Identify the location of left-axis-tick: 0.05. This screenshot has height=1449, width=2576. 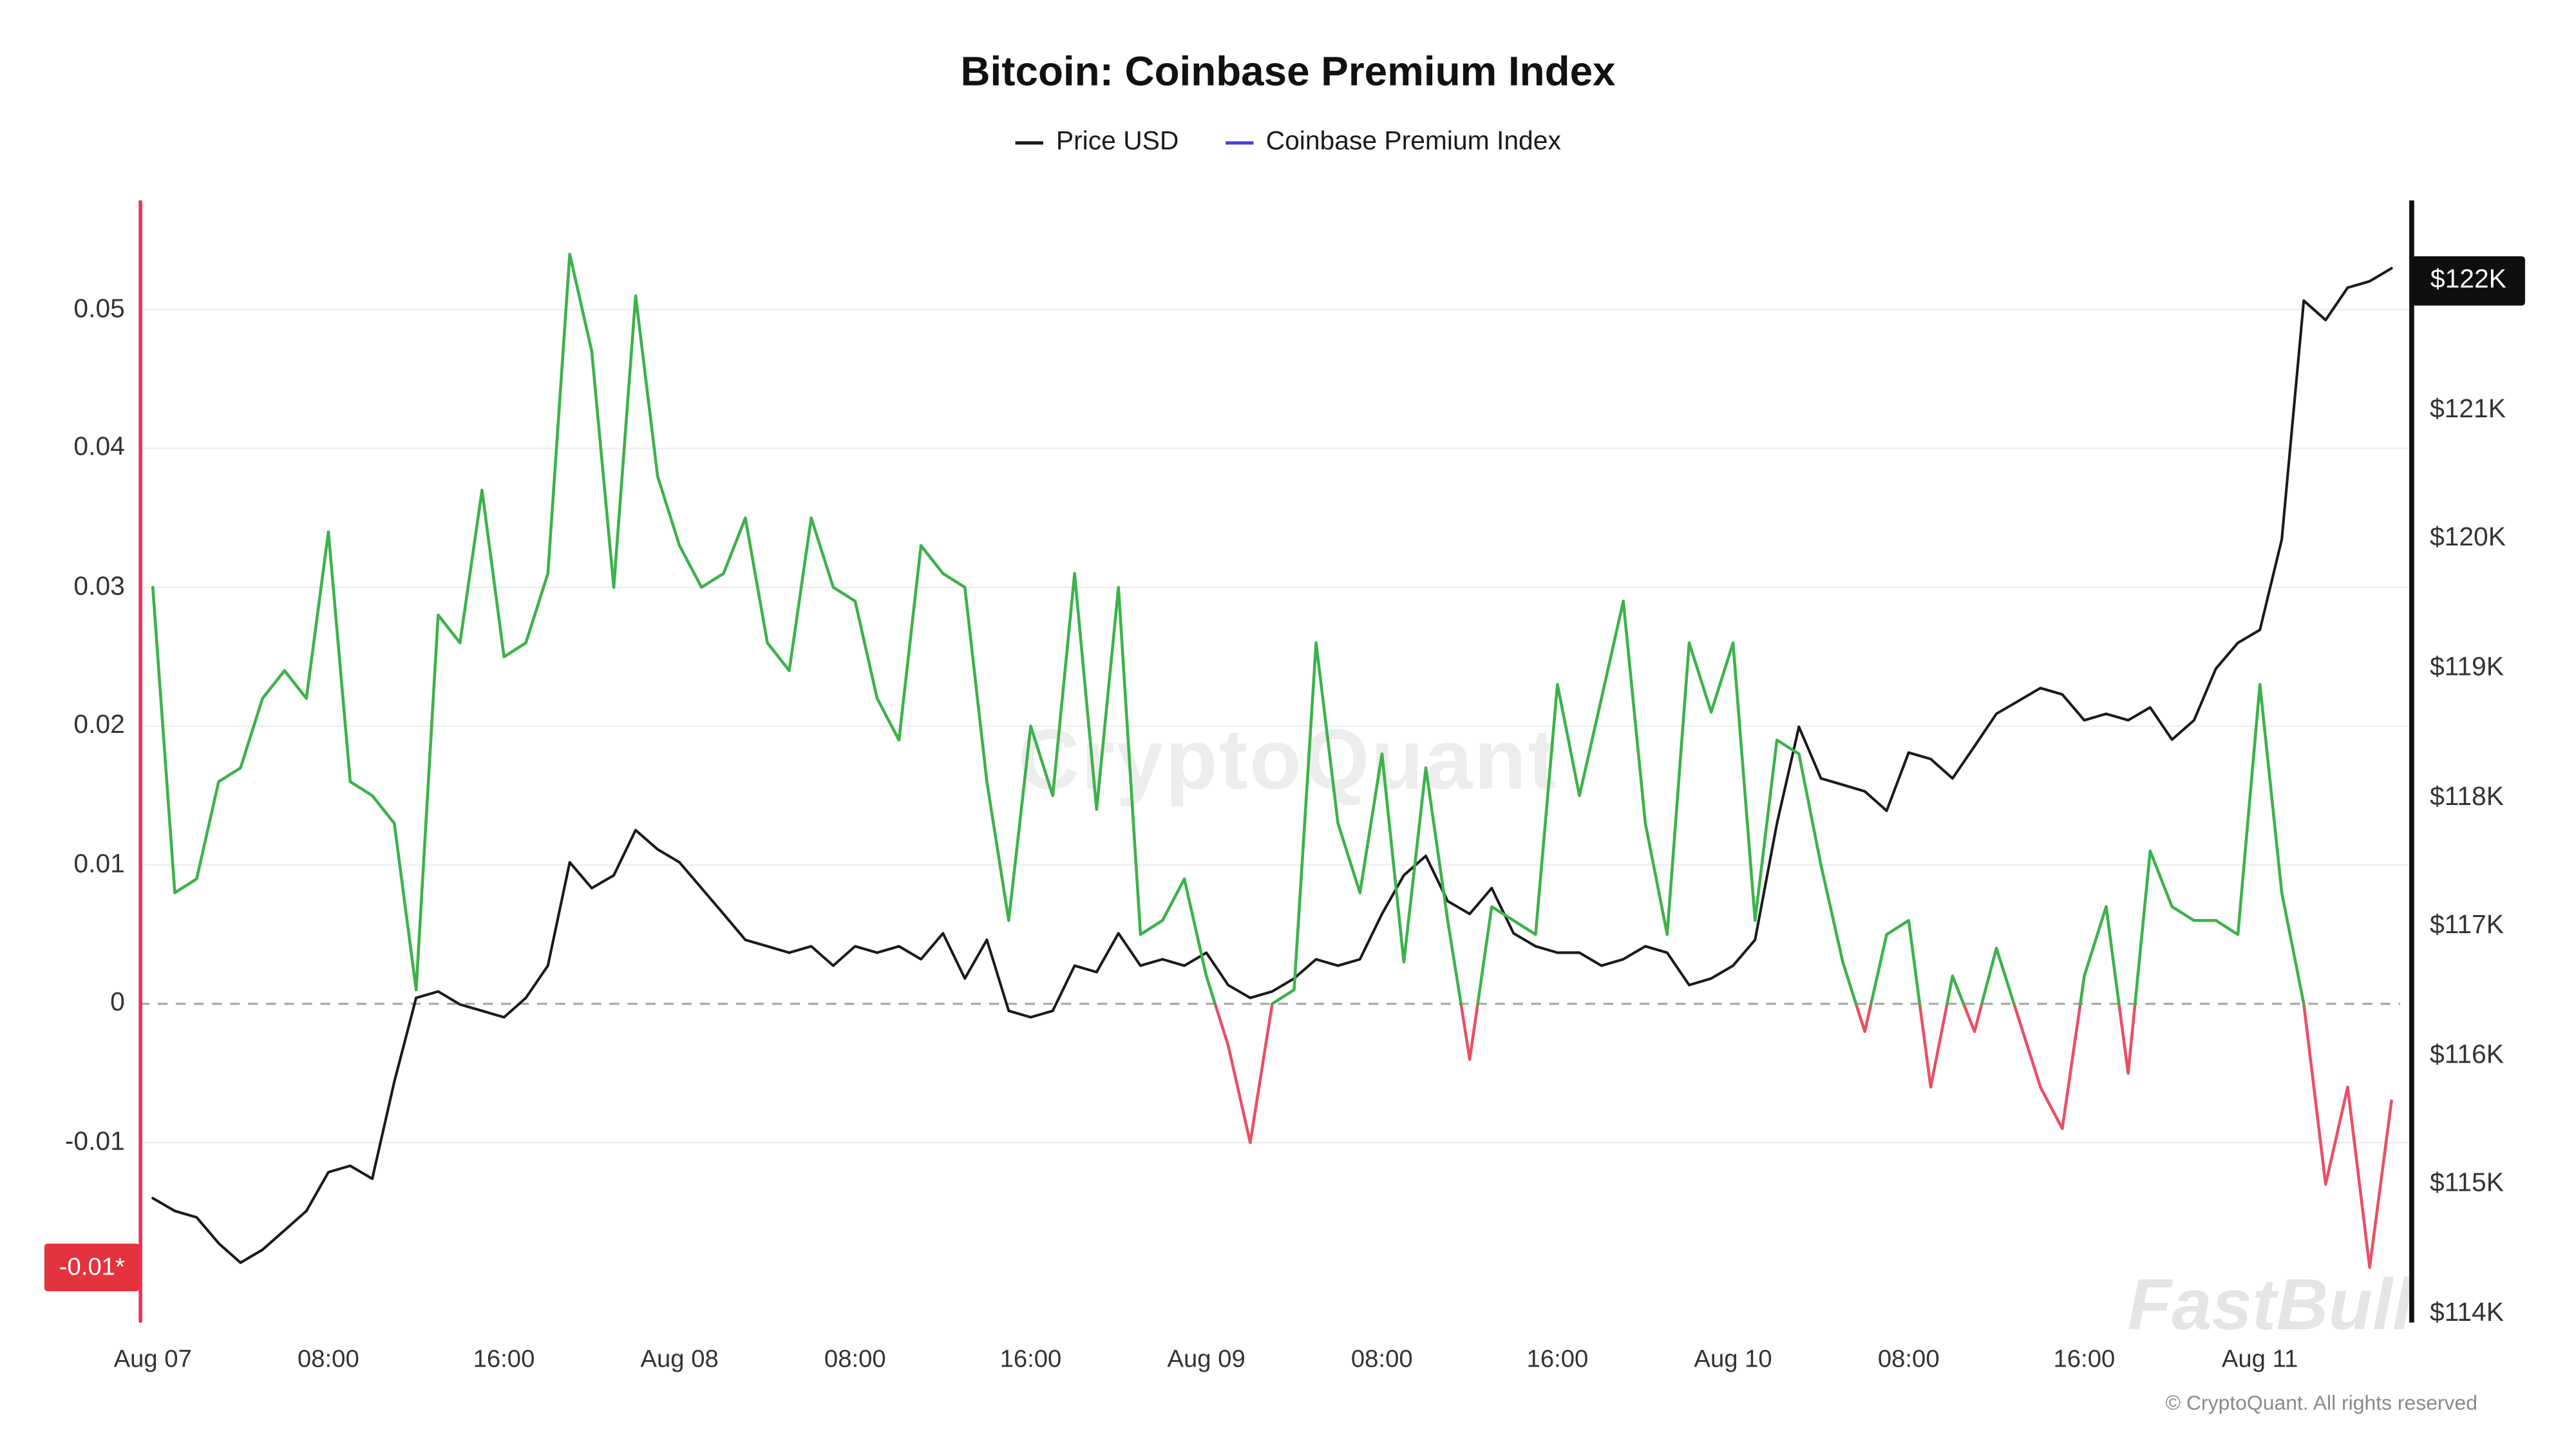
(99, 309).